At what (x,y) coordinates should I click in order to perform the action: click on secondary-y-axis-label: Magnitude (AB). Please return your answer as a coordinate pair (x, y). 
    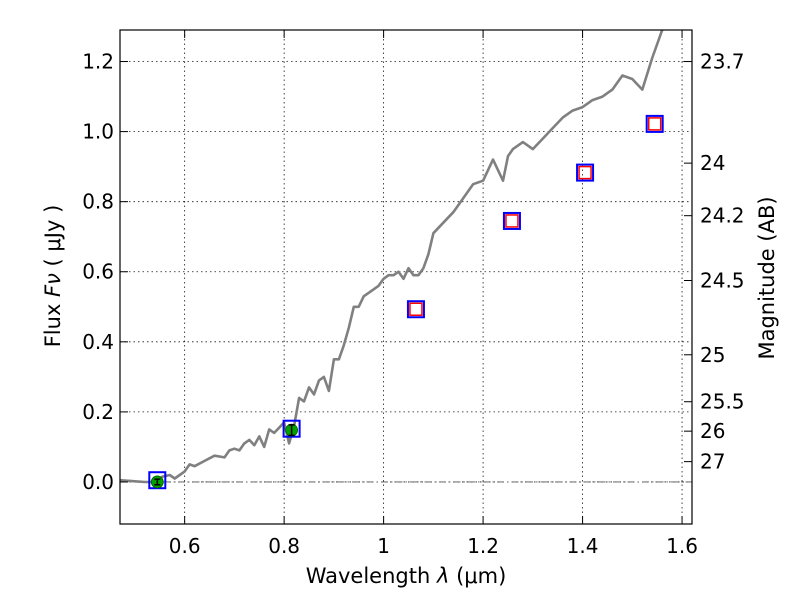
    Looking at the image, I should click on (767, 277).